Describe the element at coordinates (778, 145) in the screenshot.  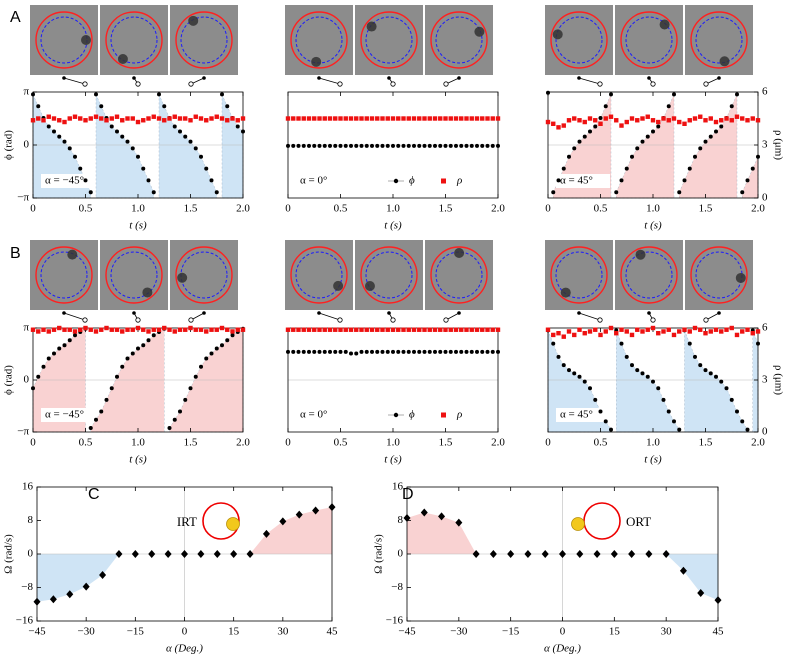
I see `y2-axis-label: ρ (μm)` at that location.